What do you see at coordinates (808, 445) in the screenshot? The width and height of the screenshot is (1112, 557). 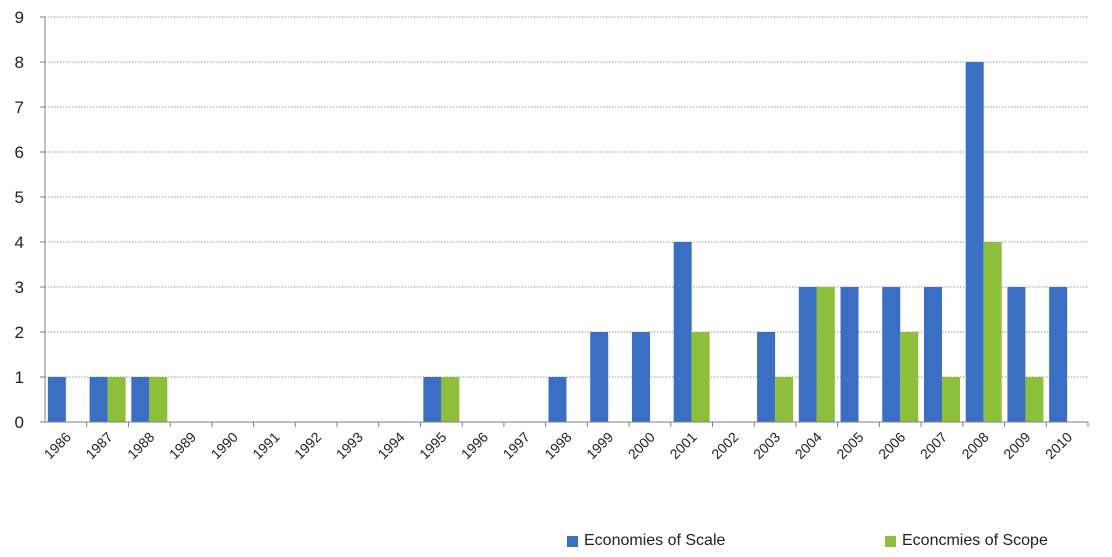 I see `x-tick-label: 2004` at bounding box center [808, 445].